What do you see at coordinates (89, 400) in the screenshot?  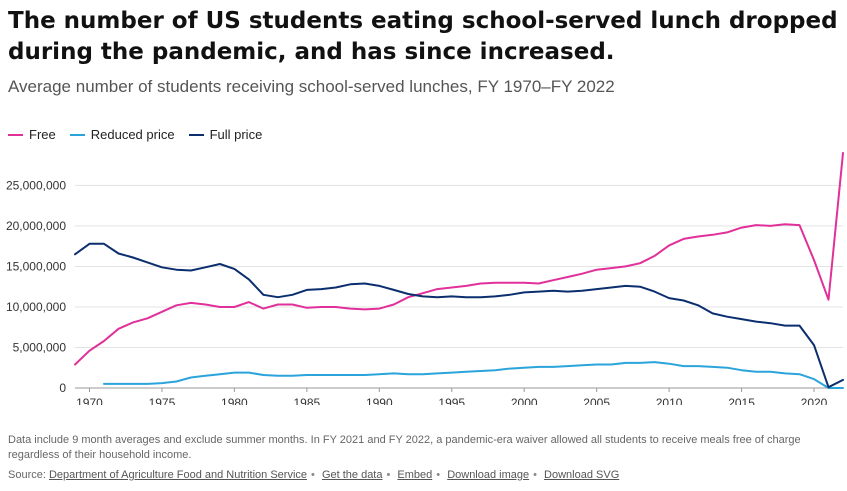 I see `x-tick-label: 1970` at bounding box center [89, 400].